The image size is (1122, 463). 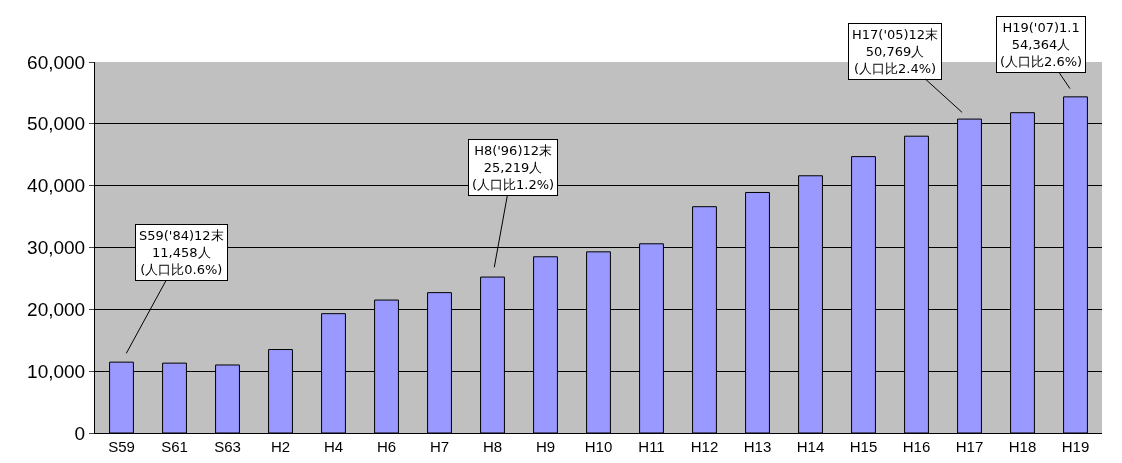 I want to click on y-tick-label: 10,000, so click(x=56, y=371).